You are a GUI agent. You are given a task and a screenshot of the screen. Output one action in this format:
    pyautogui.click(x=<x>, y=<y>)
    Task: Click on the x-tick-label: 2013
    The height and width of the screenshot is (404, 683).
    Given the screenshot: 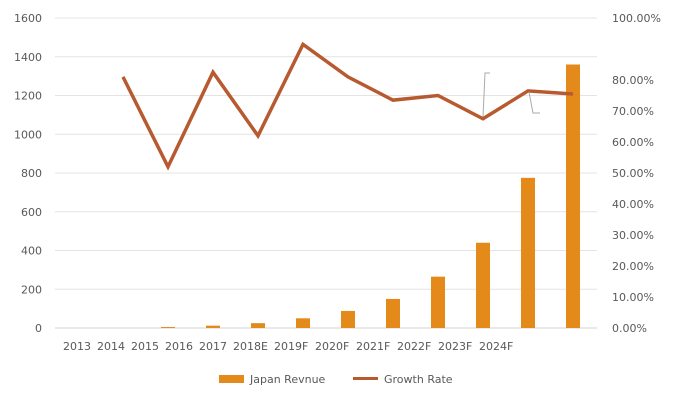 What is the action you would take?
    pyautogui.click(x=77, y=346)
    